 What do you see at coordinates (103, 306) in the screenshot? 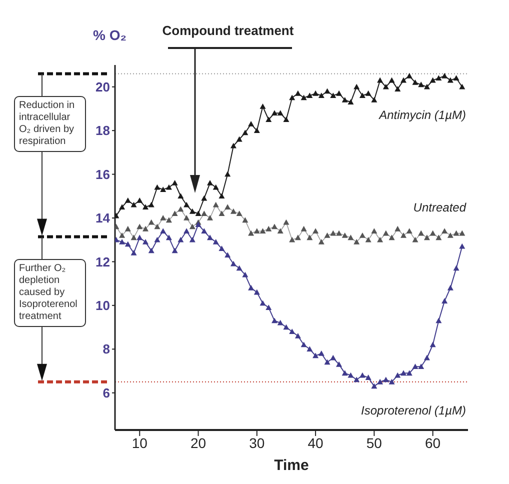
I see `y-tick-label: 10` at bounding box center [103, 306].